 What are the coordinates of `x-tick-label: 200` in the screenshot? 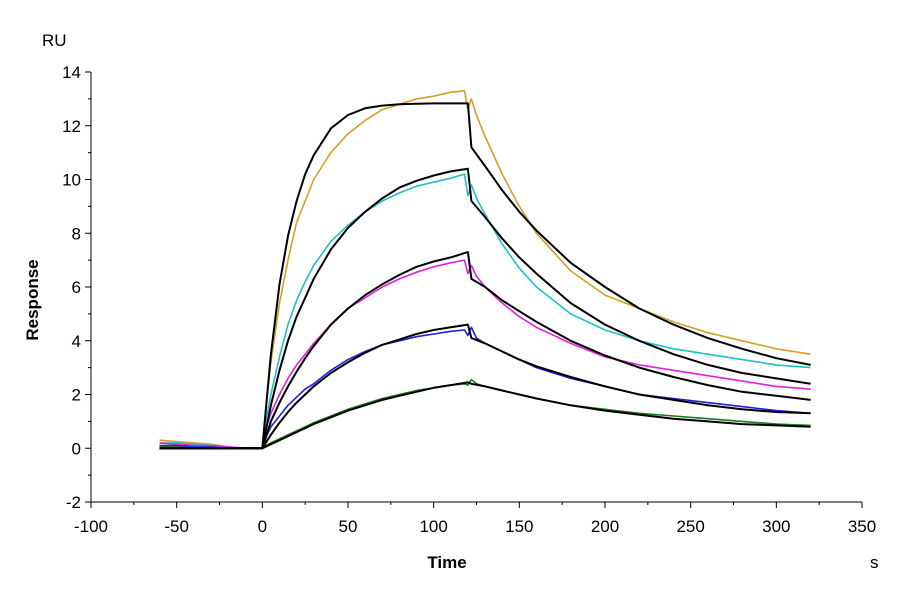 It's located at (605, 526).